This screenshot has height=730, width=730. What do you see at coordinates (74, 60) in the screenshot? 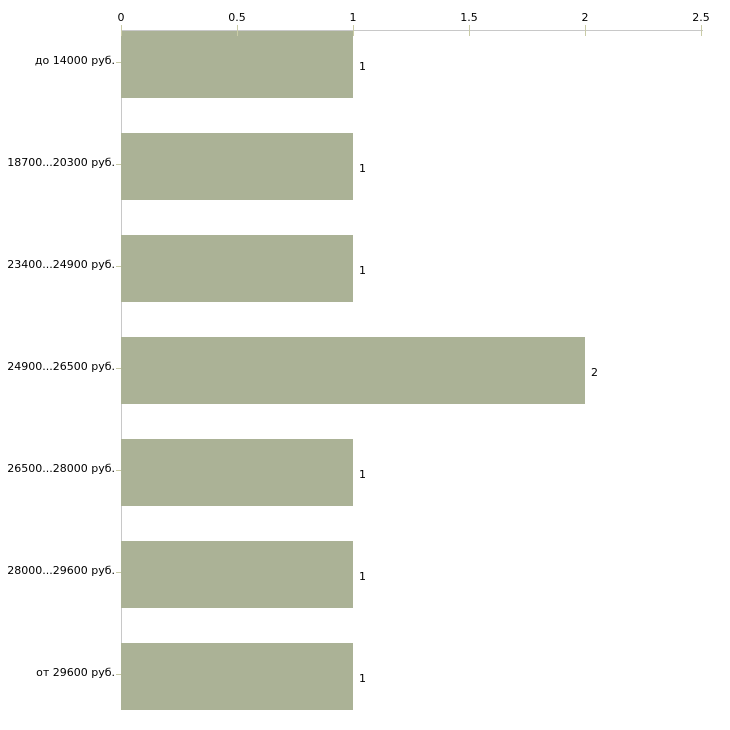
I see `category-label: до 14000 руб.` at bounding box center [74, 60].